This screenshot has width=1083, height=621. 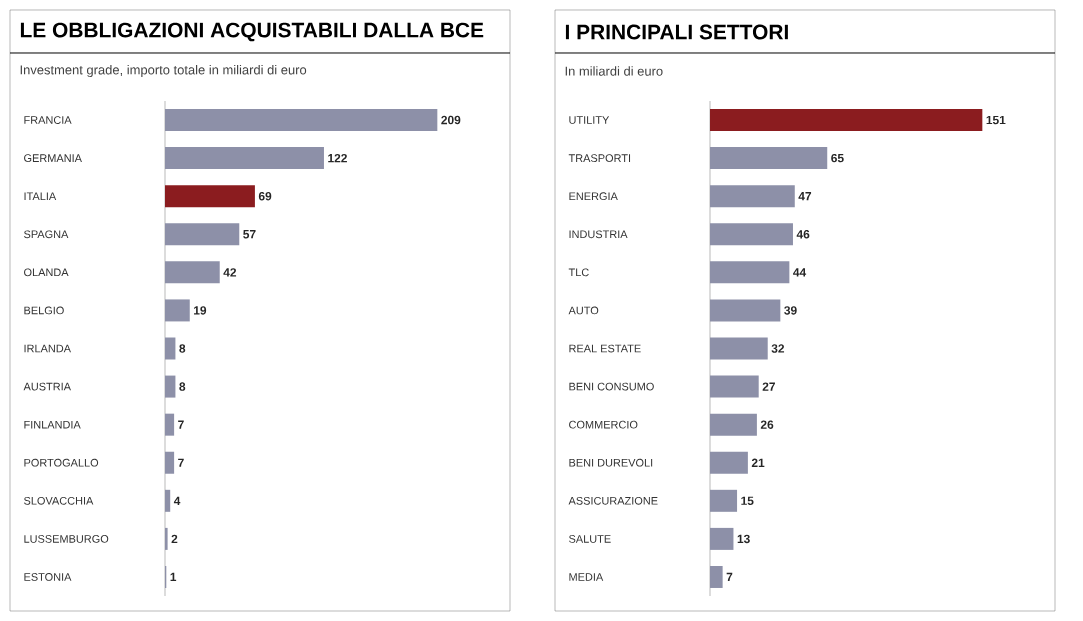 What do you see at coordinates (173, 577) in the screenshot?
I see `data-label: 1` at bounding box center [173, 577].